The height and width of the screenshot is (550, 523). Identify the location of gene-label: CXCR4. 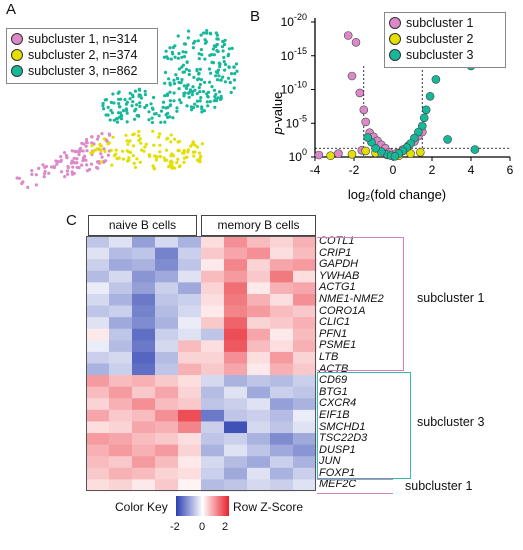
(338, 403).